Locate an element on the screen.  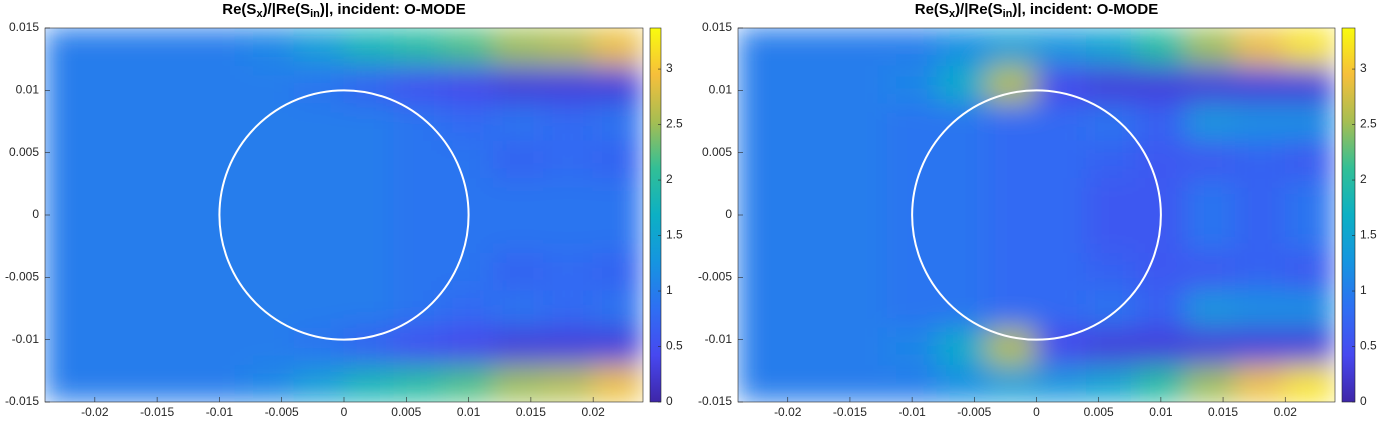
colorbar-tick-label: 3 is located at coordinates (1363, 68).